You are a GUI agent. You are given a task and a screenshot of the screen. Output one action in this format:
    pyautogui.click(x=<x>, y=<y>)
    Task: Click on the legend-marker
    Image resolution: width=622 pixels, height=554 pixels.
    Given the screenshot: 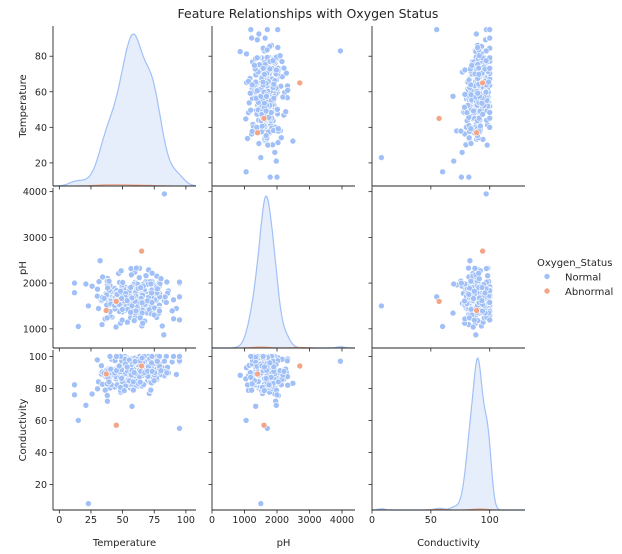 What is the action you would take?
    pyautogui.click(x=547, y=276)
    